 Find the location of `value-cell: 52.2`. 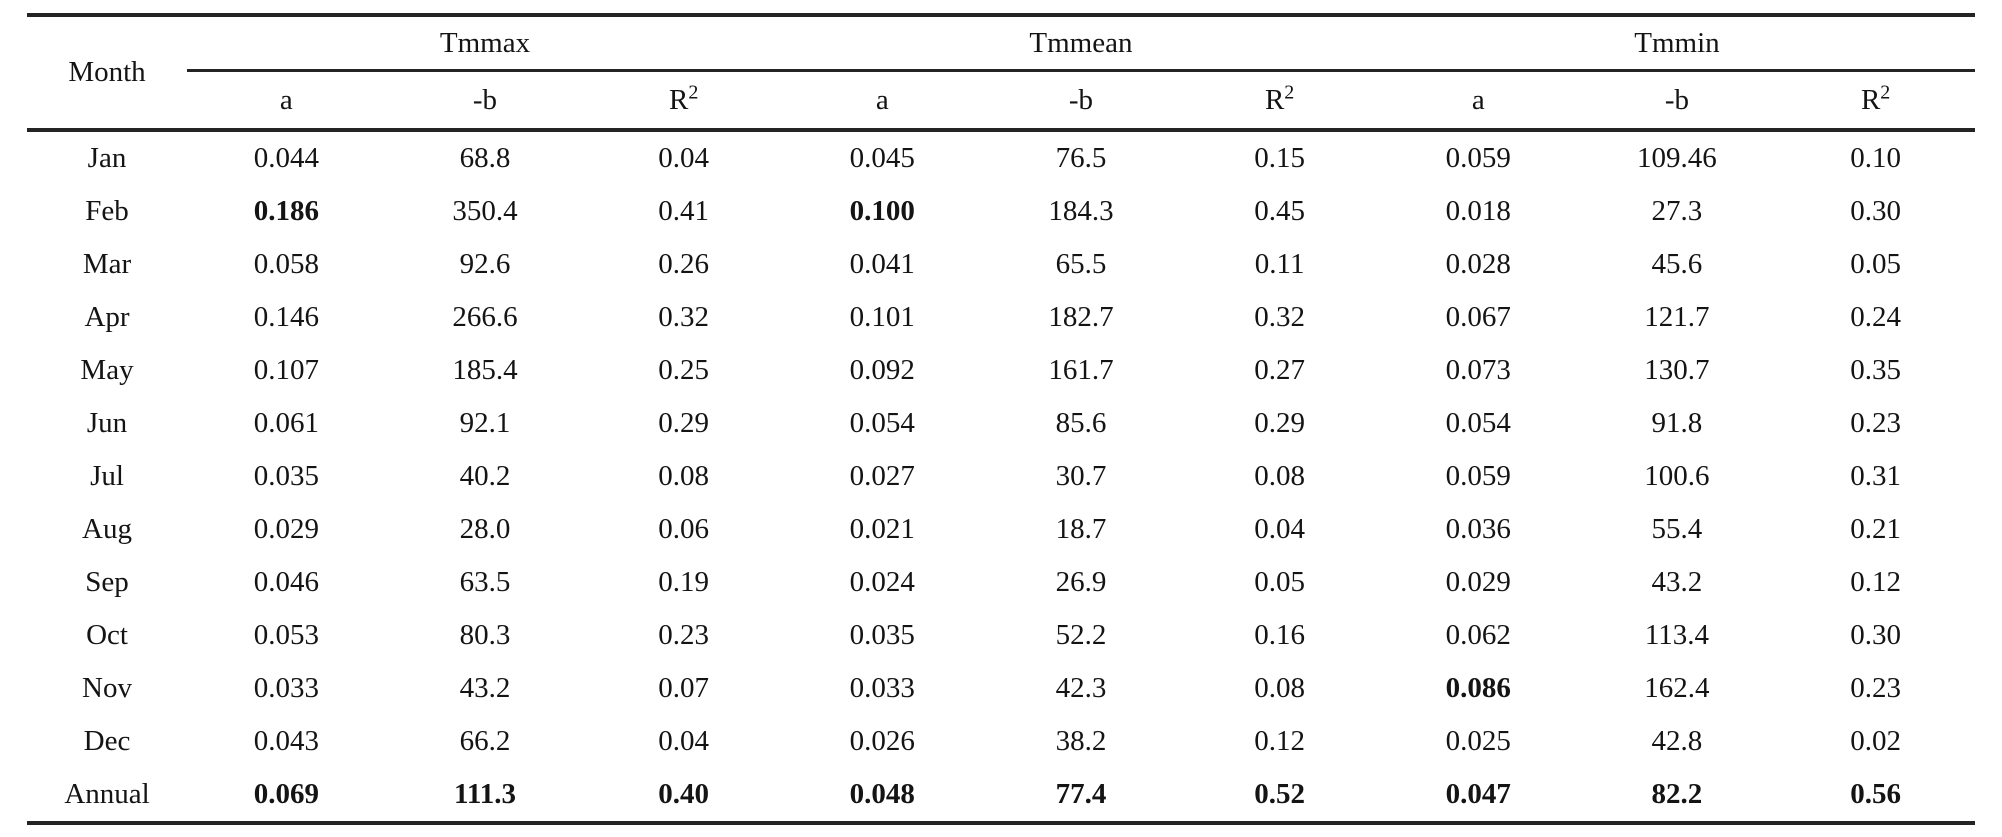

value-cell: 52.2 is located at coordinates (1081, 635).